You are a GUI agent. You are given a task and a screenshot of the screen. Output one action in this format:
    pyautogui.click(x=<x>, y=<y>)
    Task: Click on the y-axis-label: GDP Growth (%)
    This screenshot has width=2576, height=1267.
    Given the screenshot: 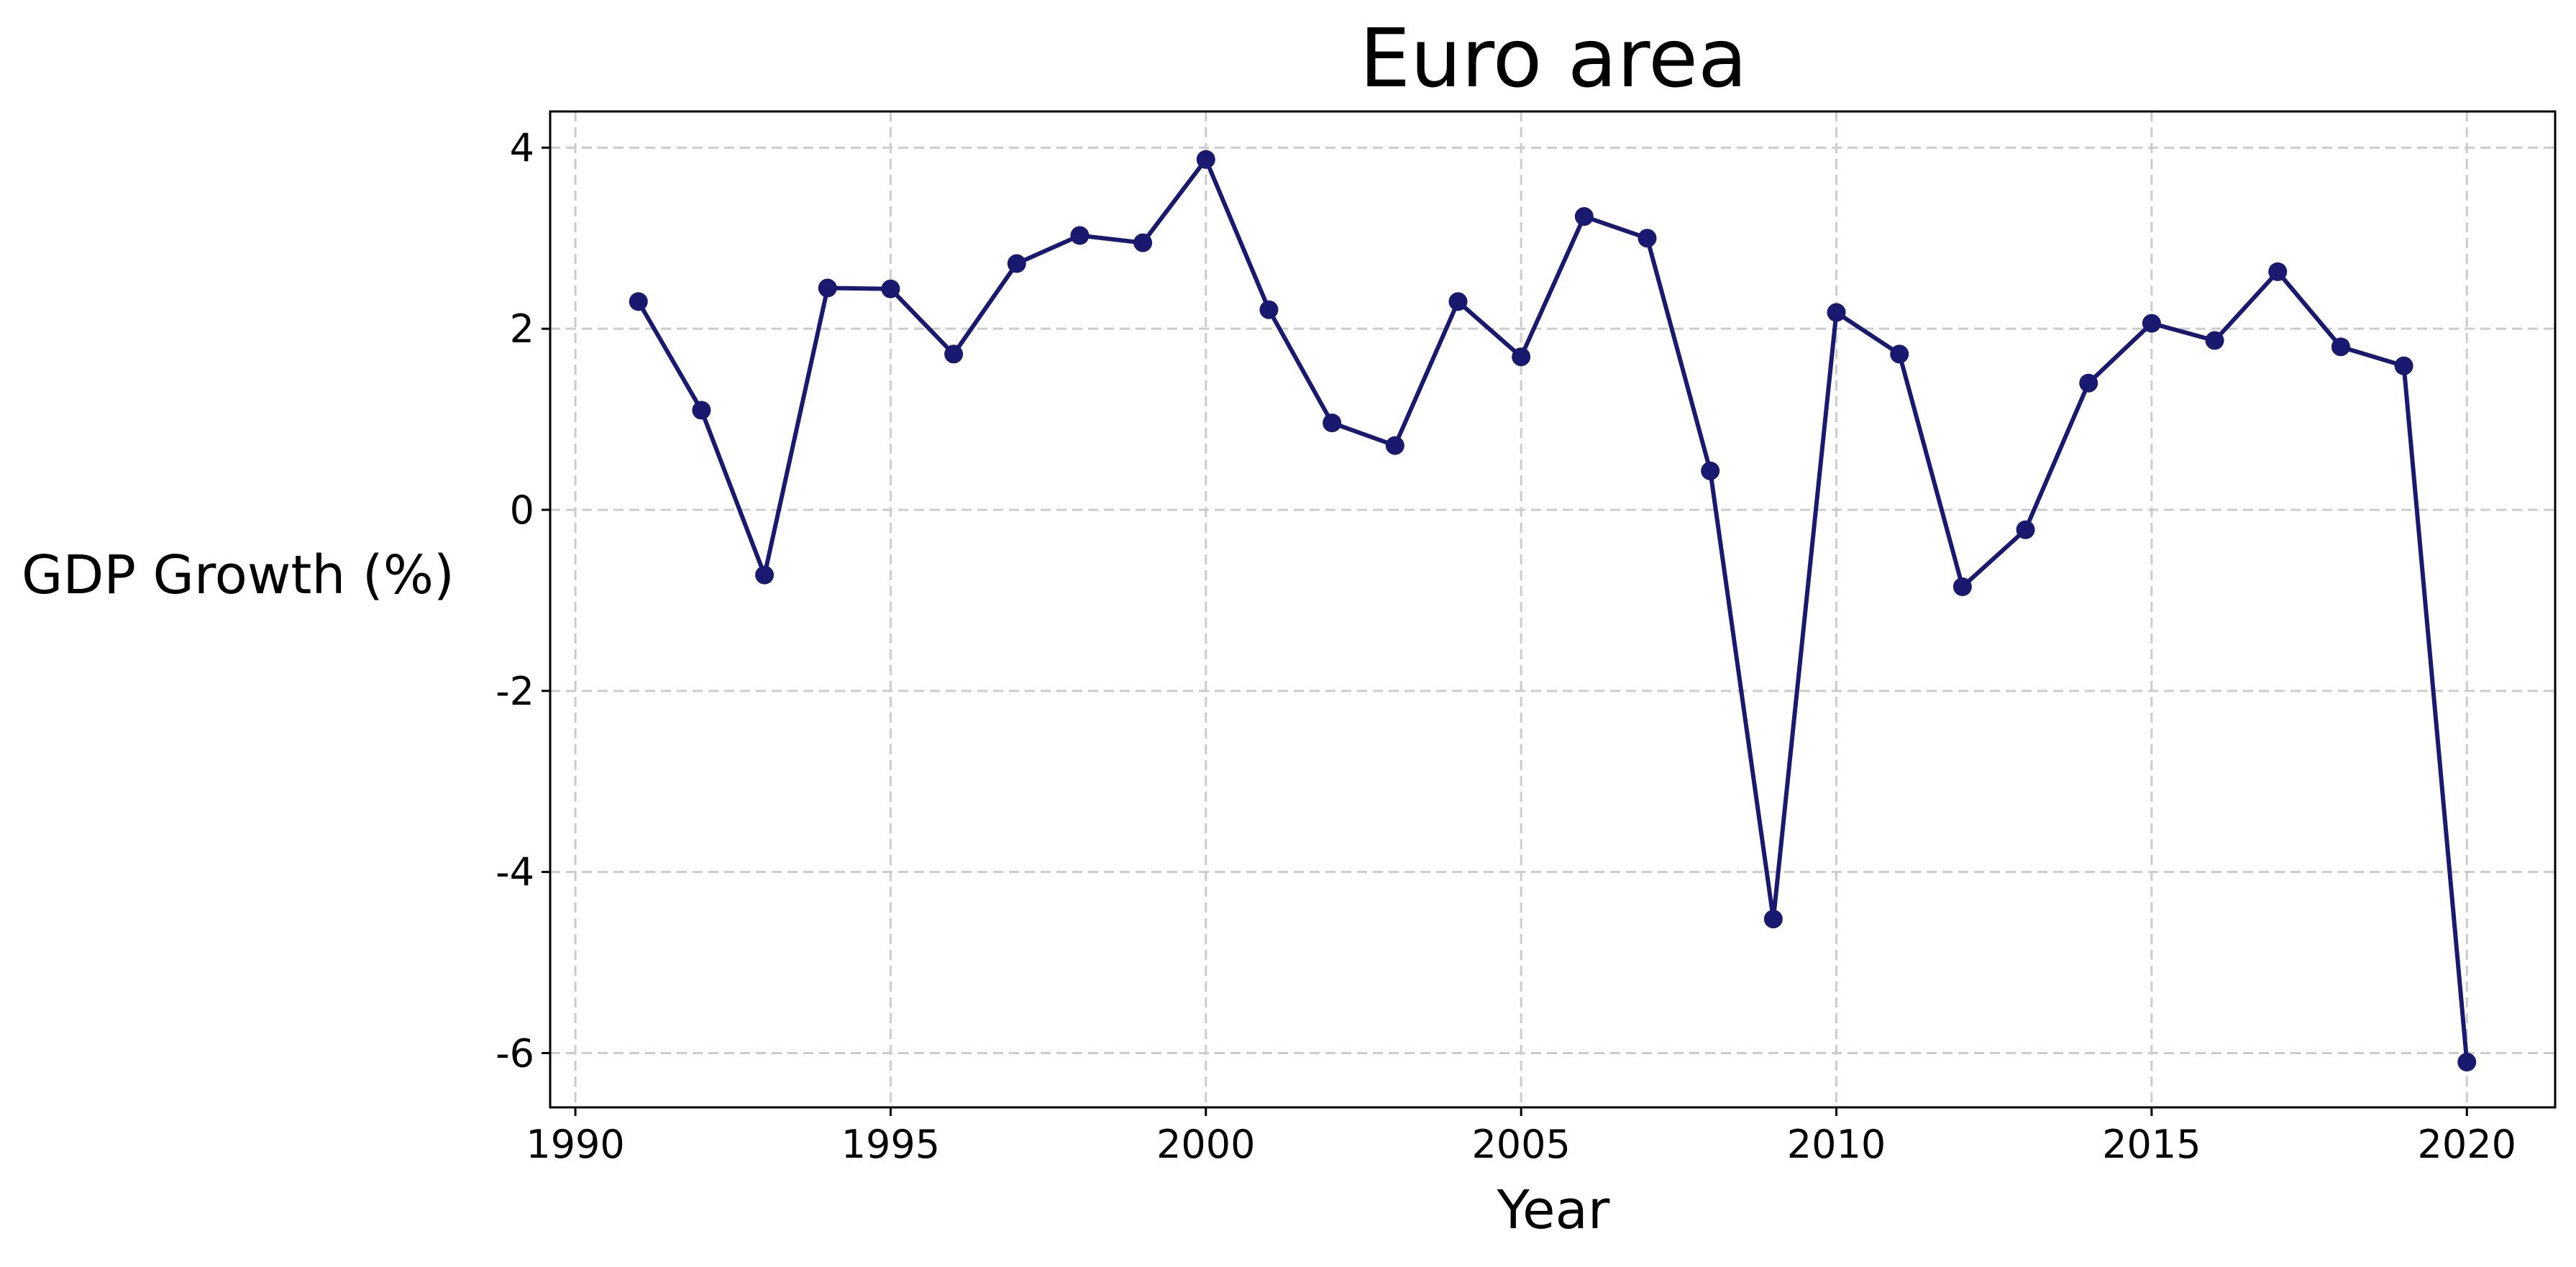 What is the action you would take?
    pyautogui.click(x=238, y=575)
    